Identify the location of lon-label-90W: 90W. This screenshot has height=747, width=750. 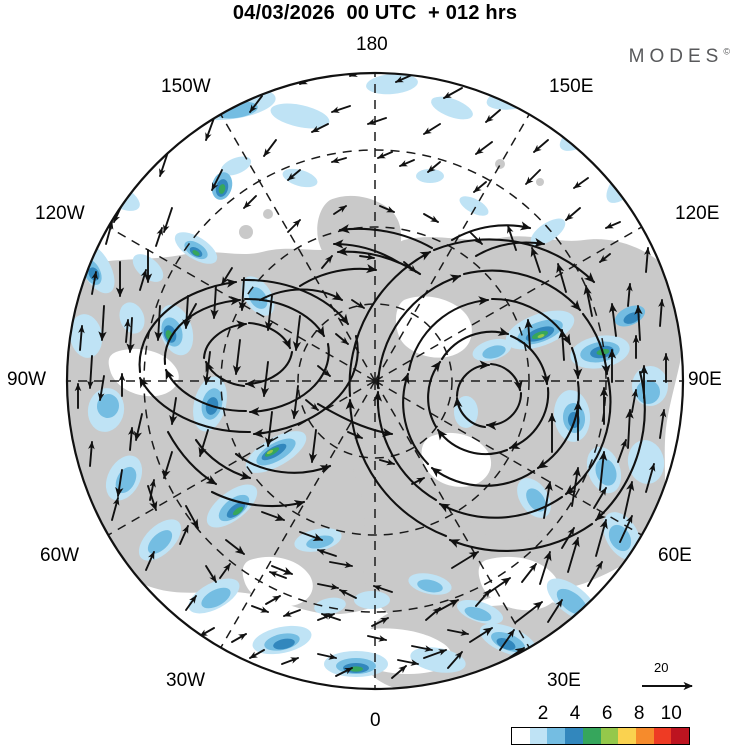
(27, 379).